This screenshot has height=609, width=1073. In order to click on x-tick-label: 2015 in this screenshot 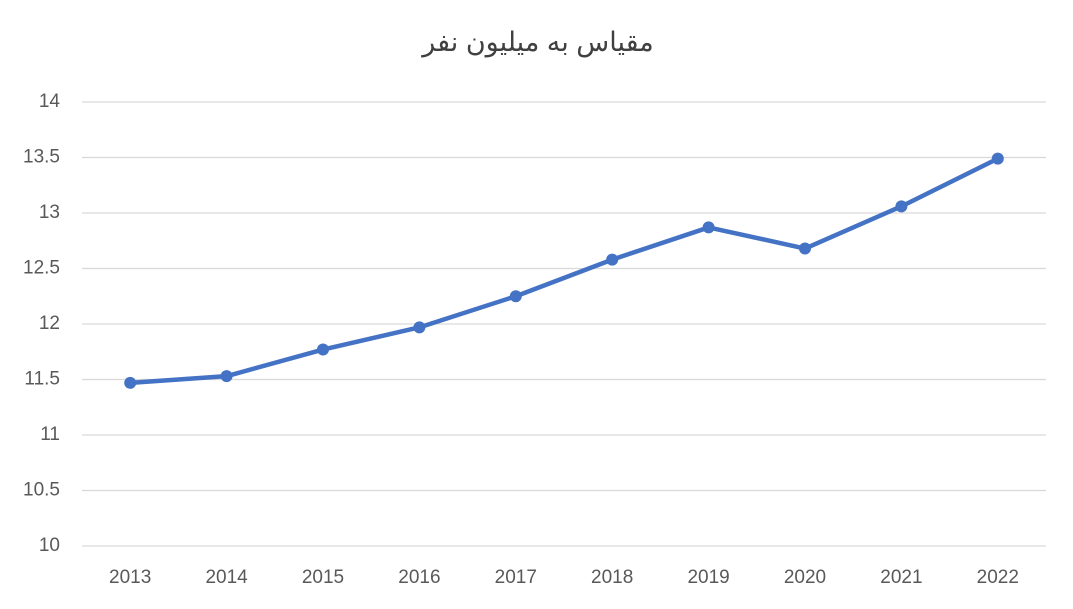, I will do `click(323, 577)`.